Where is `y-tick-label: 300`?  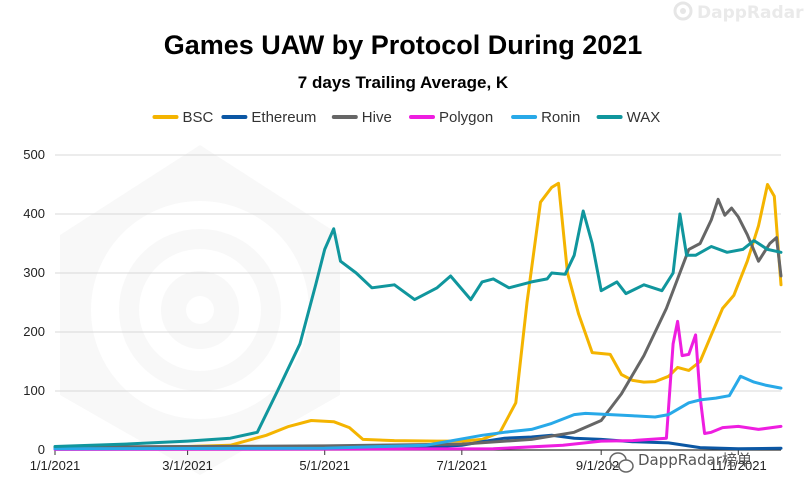
y-tick-label: 300 is located at coordinates (34, 272).